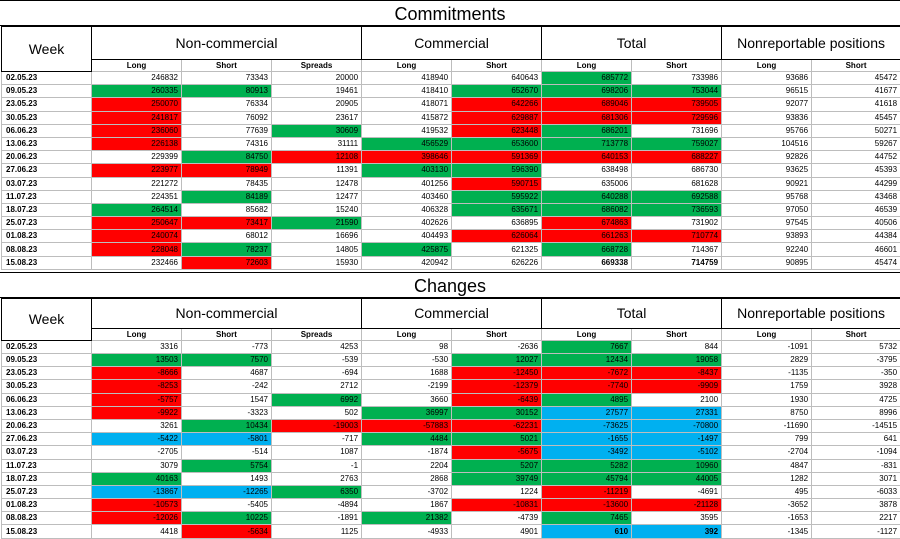 This screenshot has height=539, width=900. What do you see at coordinates (587, 426) in the screenshot?
I see `value-cell: -73625` at bounding box center [587, 426].